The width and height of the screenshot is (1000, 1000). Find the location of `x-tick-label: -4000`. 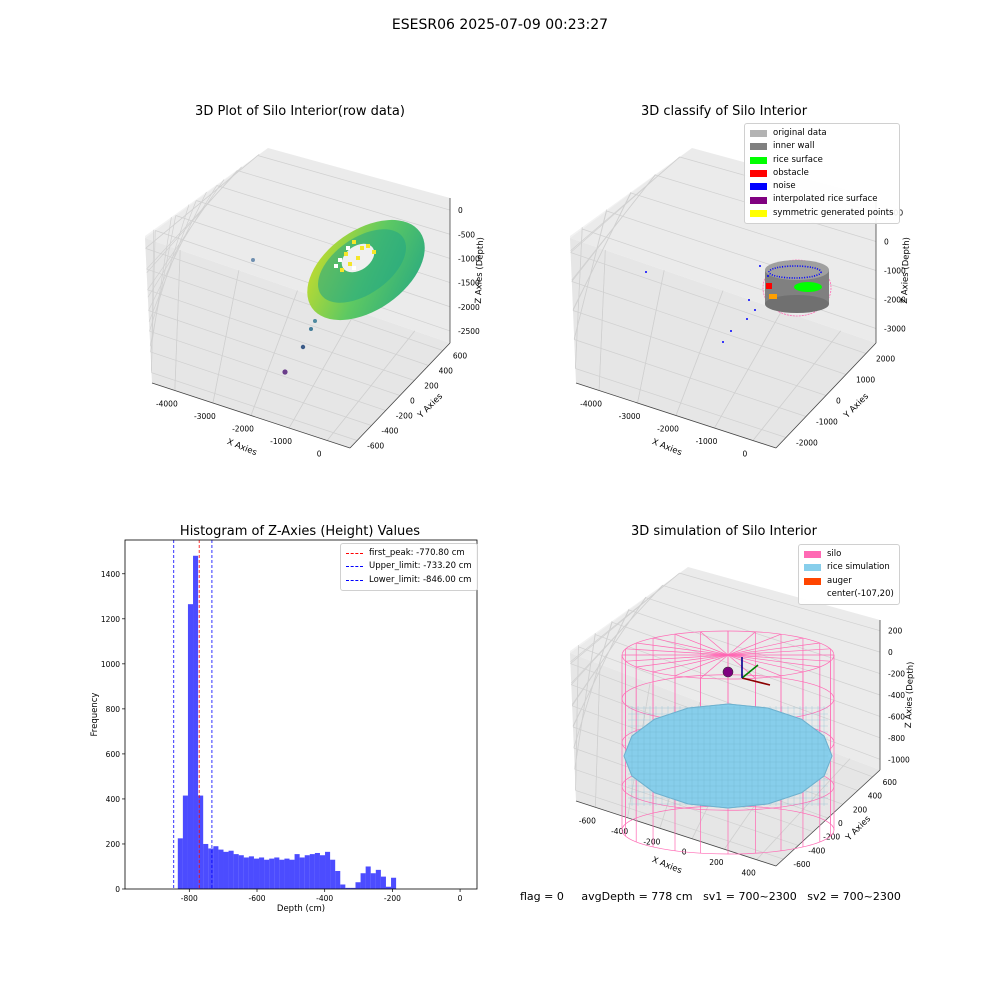

x-tick-label: -4000 is located at coordinates (167, 404).